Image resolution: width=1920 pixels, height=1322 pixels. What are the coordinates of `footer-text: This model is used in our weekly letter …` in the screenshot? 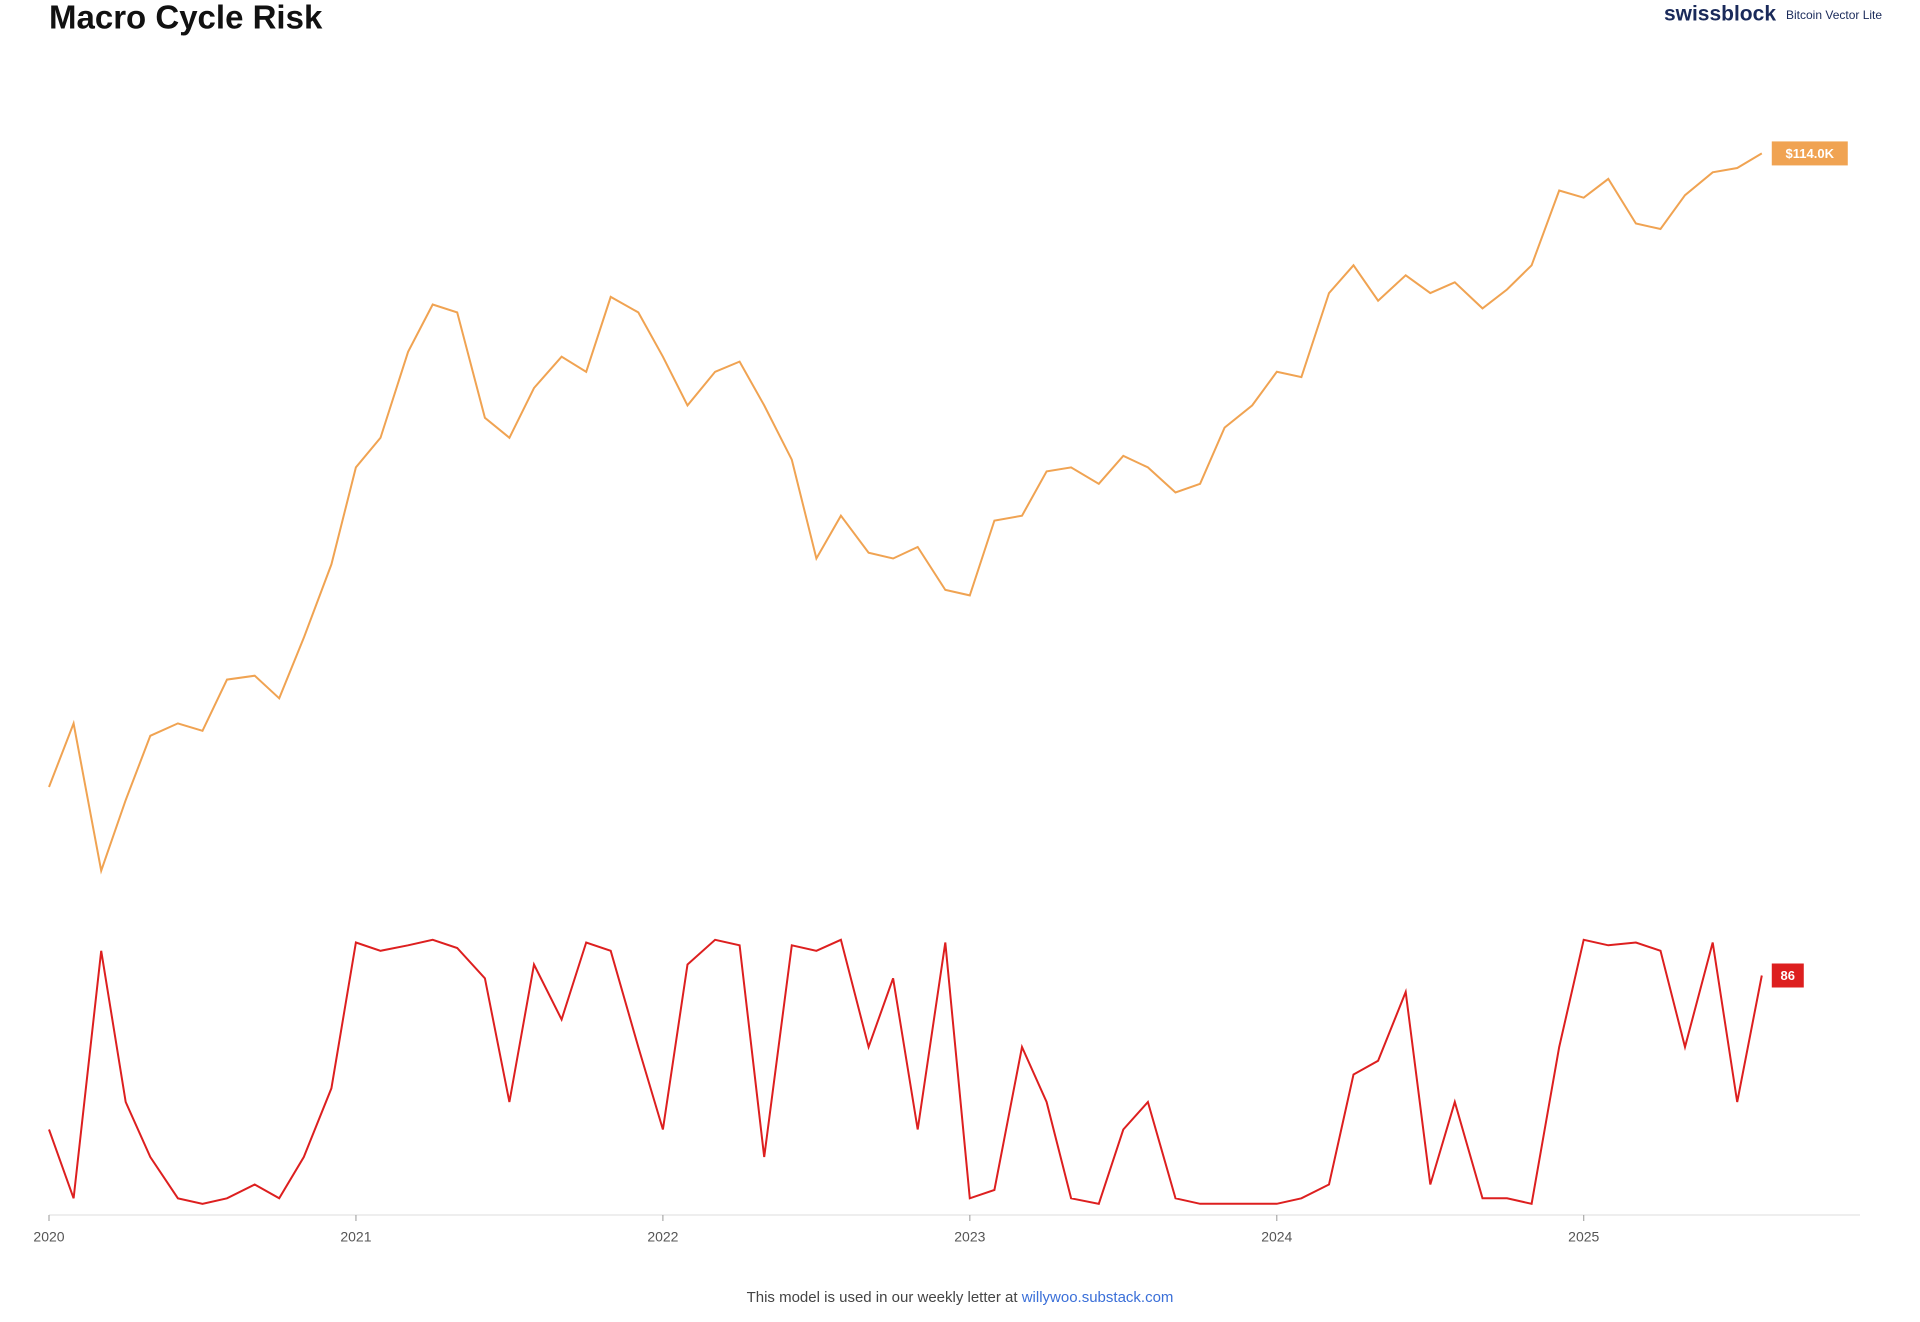 It's located at (883, 1297).